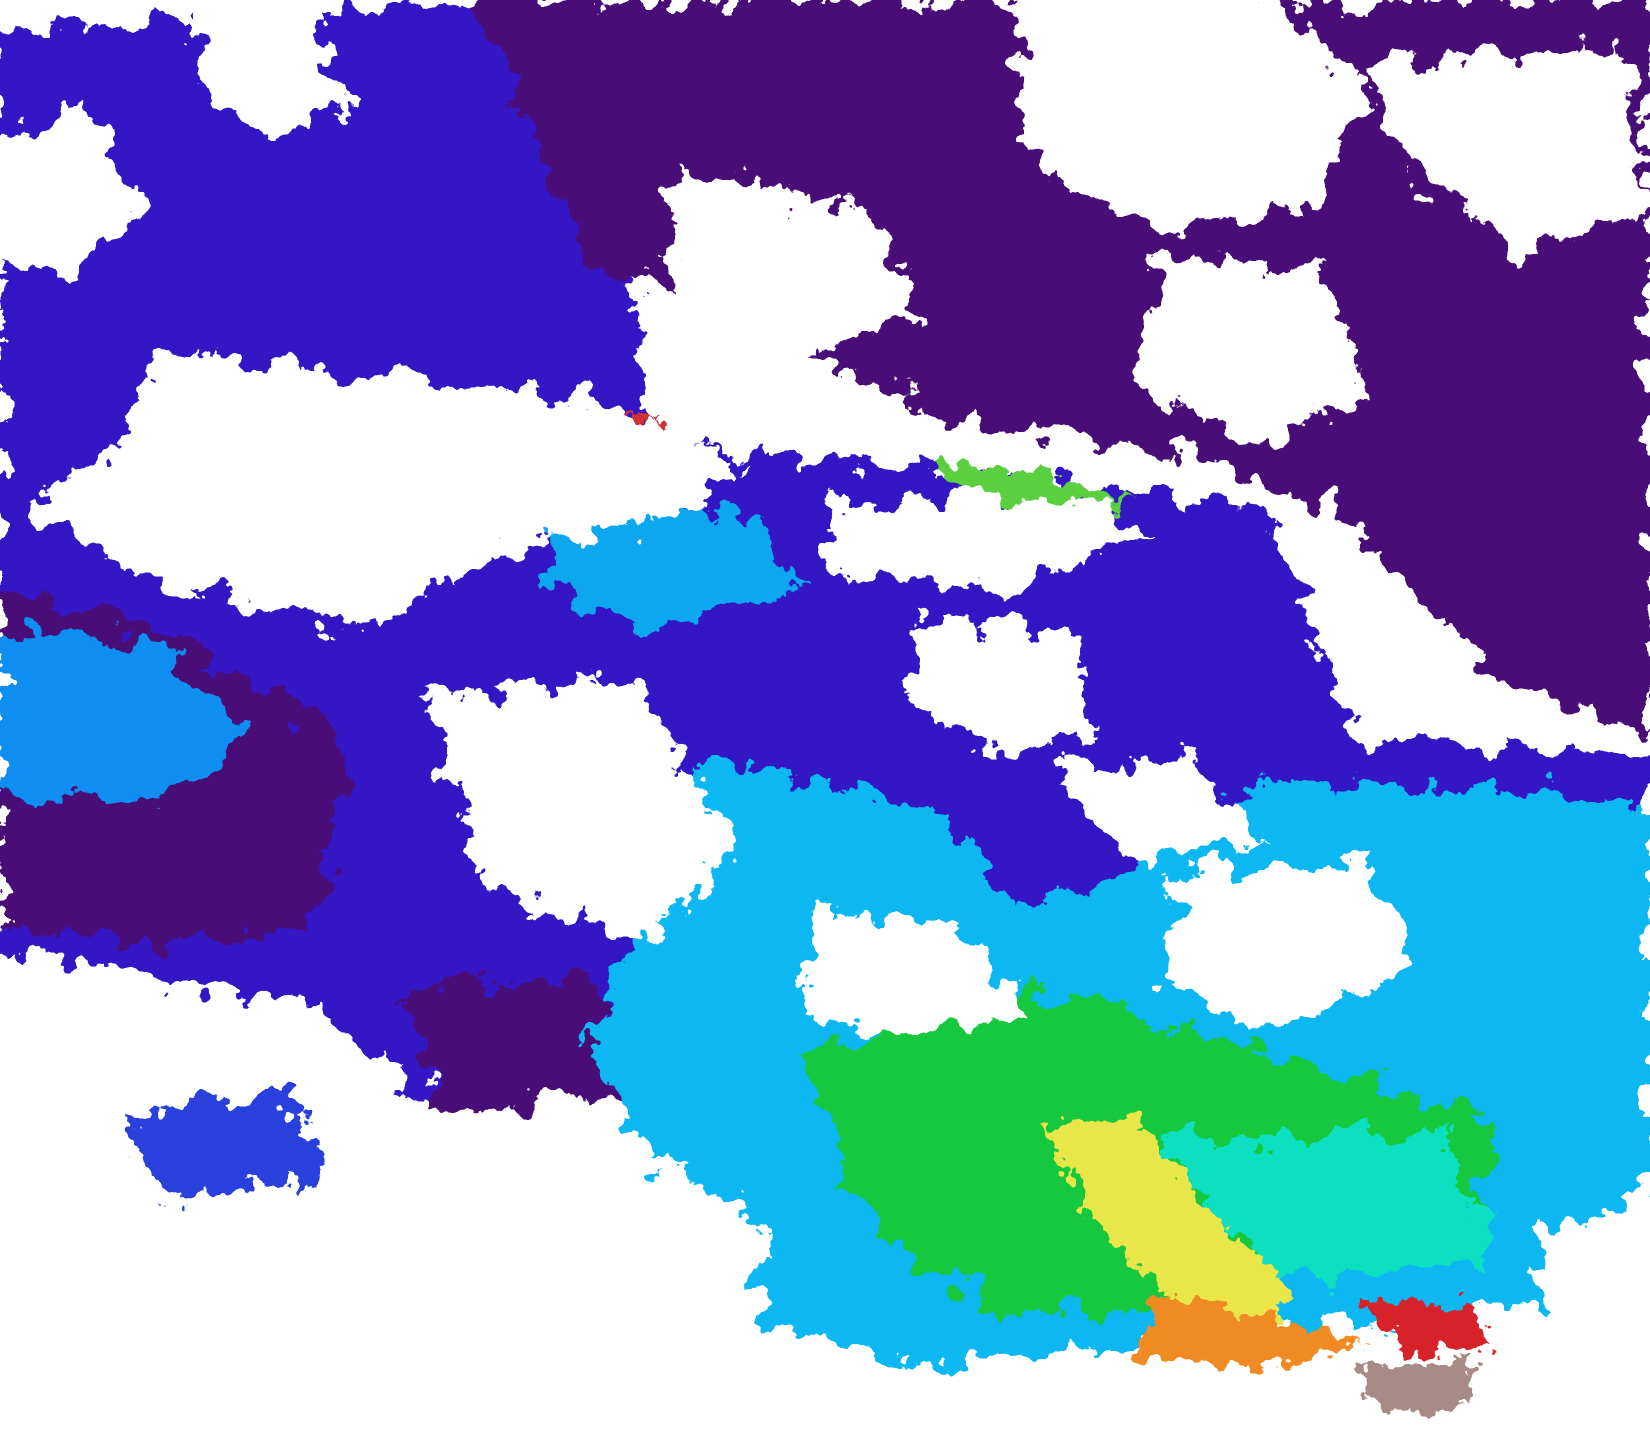 This screenshot has width=1650, height=1430. Describe the element at coordinates (1031, 489) in the screenshot. I see `green-region` at that location.